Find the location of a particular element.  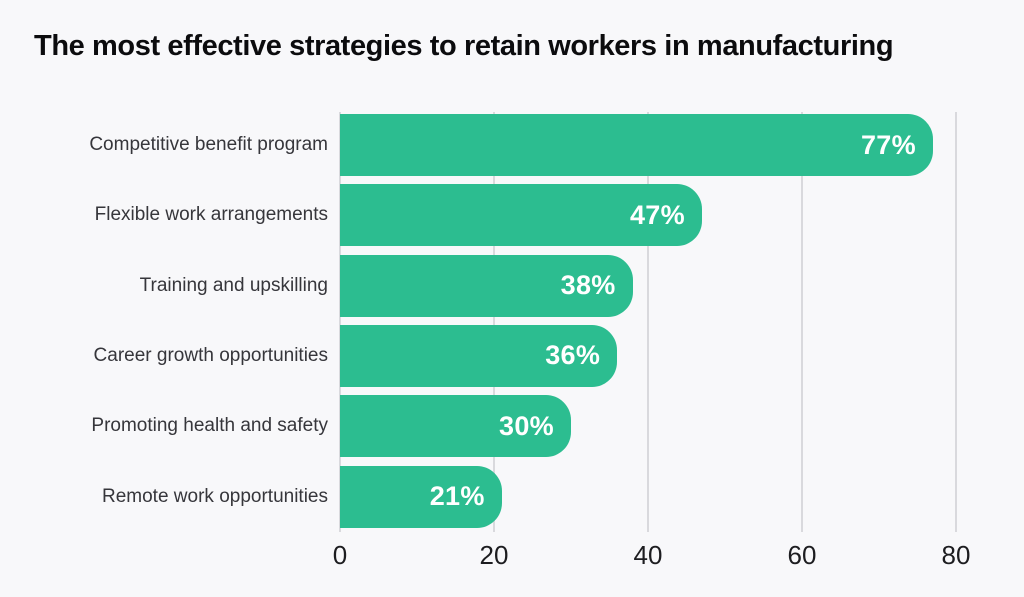

bar-value-label: 38% is located at coordinates (588, 285).